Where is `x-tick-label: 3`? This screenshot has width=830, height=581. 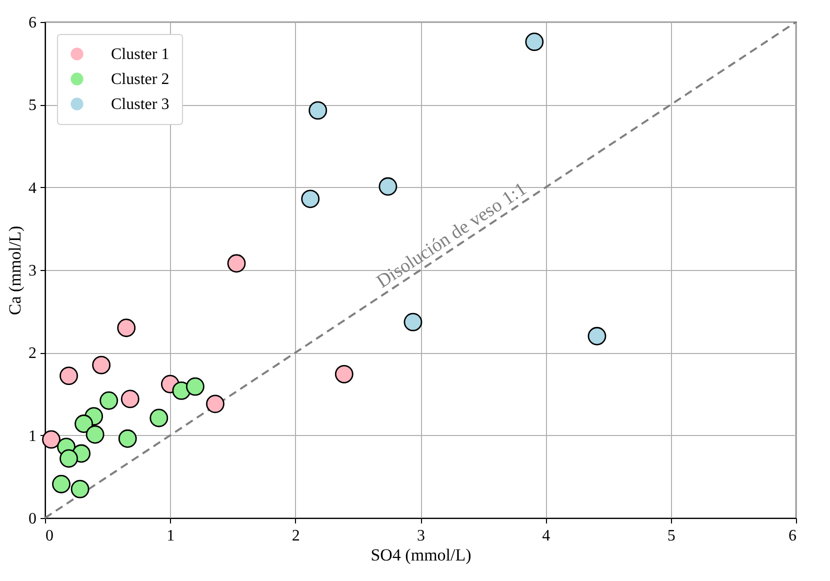 x-tick-label: 3 is located at coordinates (421, 536).